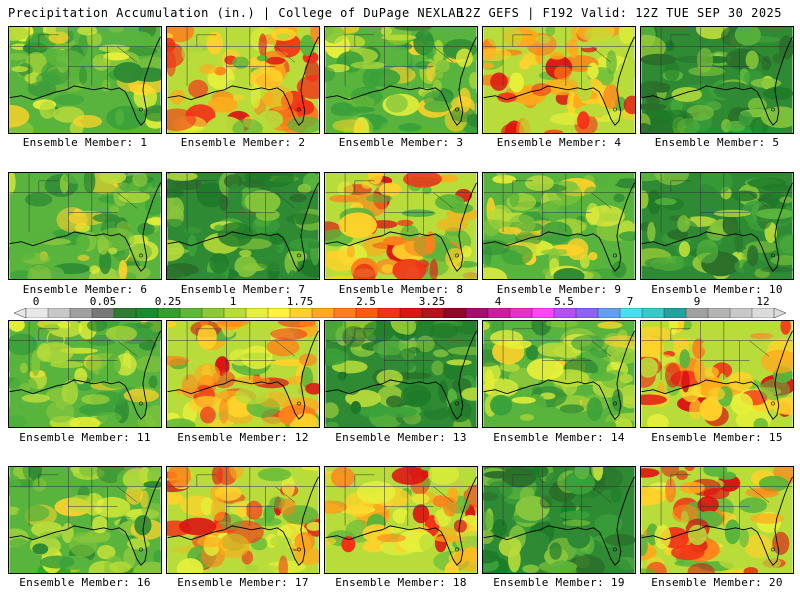 Image resolution: width=800 pixels, height=600 pixels. What do you see at coordinates (559, 582) in the screenshot?
I see `ensemble-member-label: Ensemble Member: 19` at bounding box center [559, 582].